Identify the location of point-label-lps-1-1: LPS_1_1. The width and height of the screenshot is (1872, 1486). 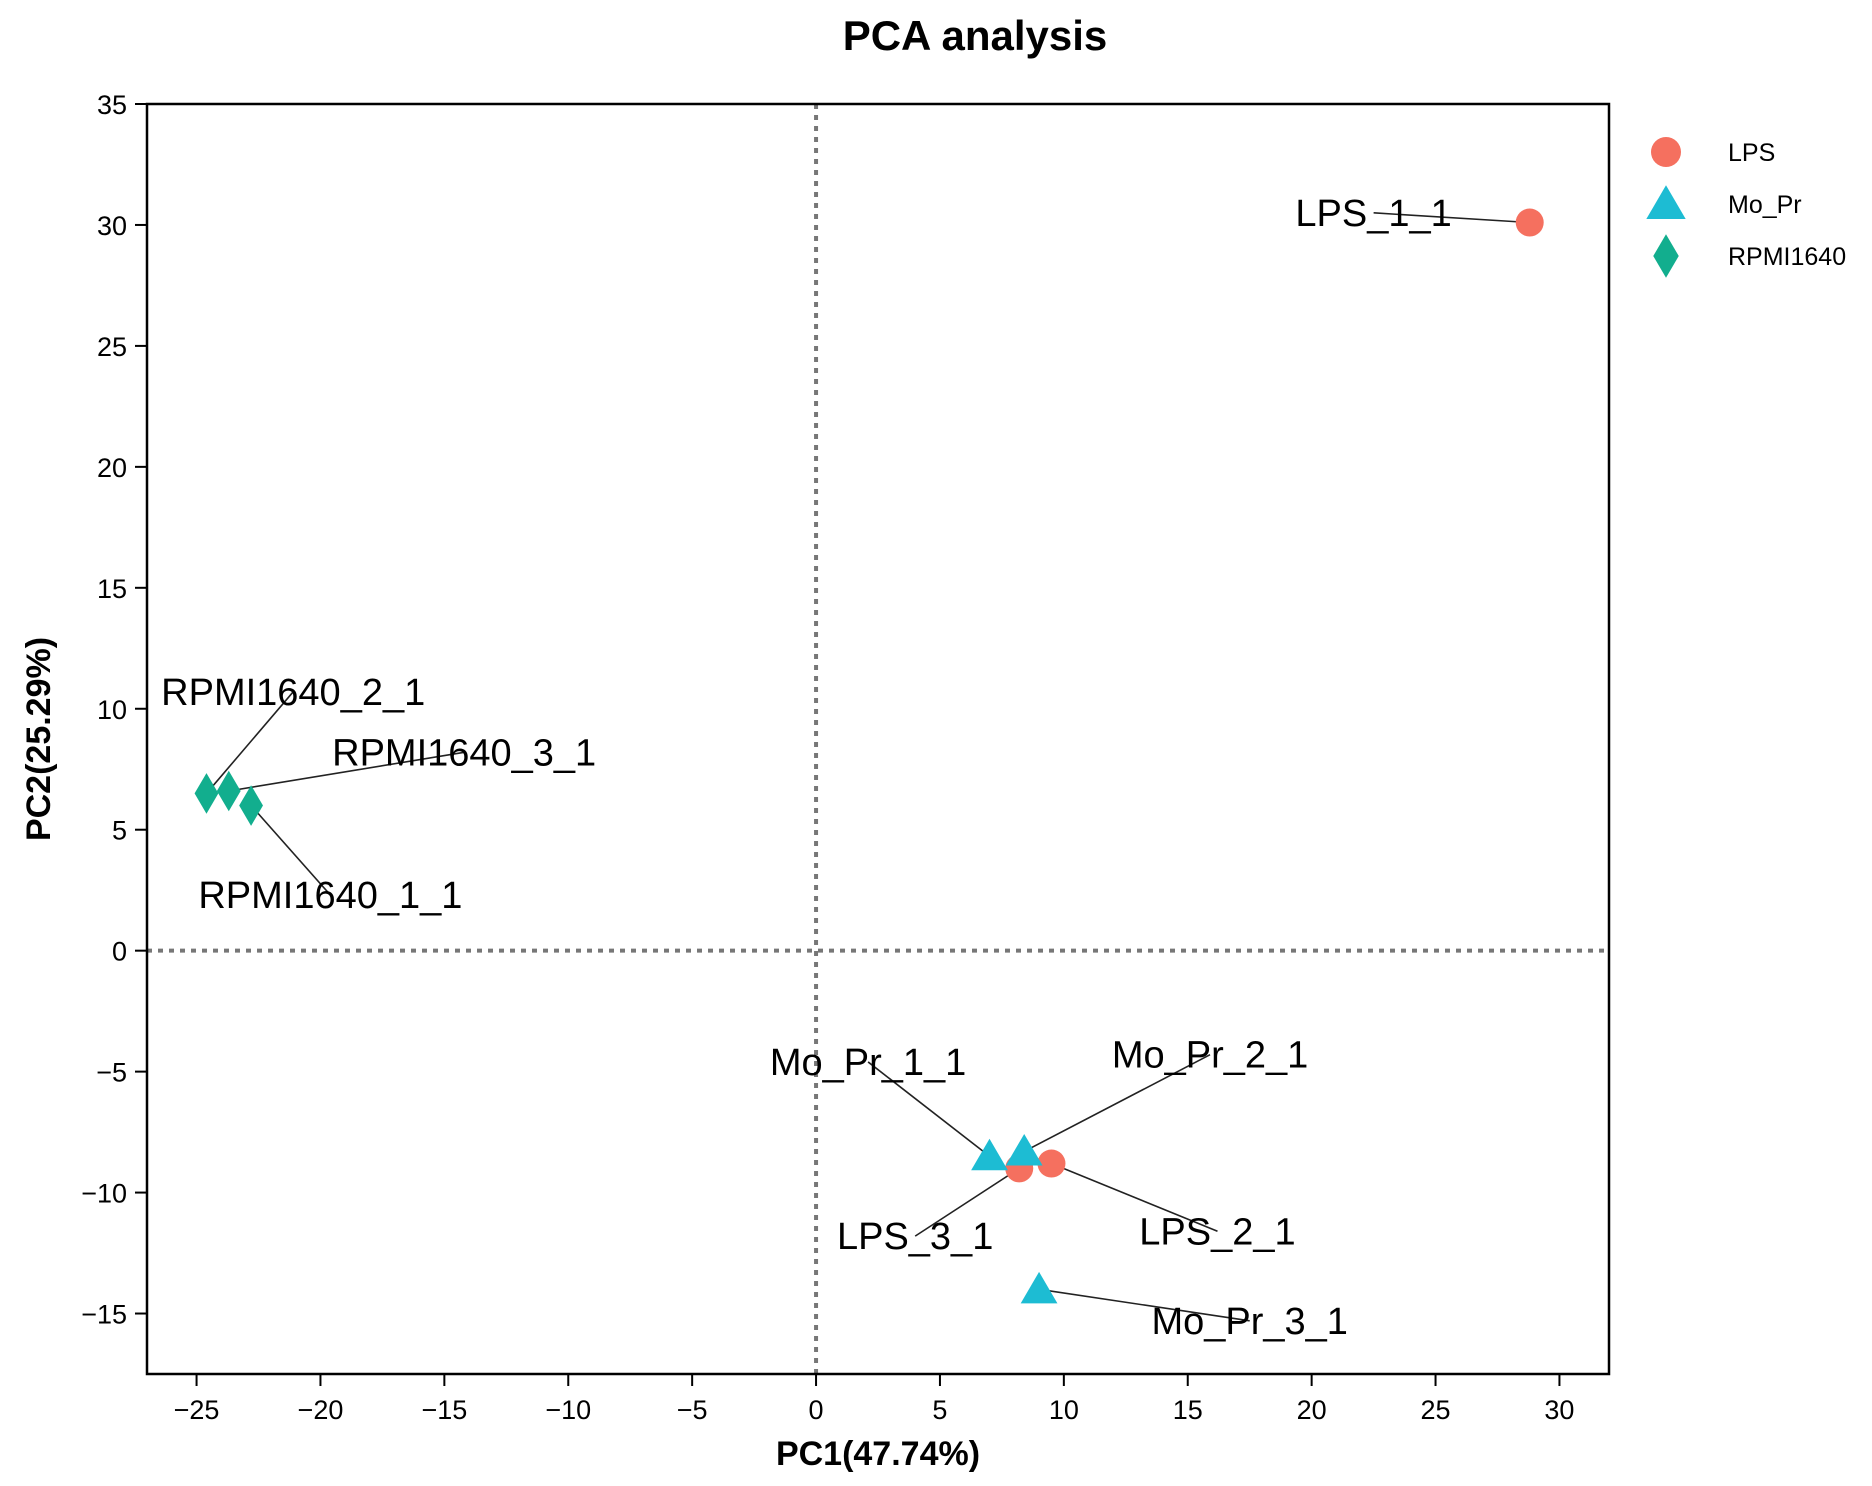
(1373, 214).